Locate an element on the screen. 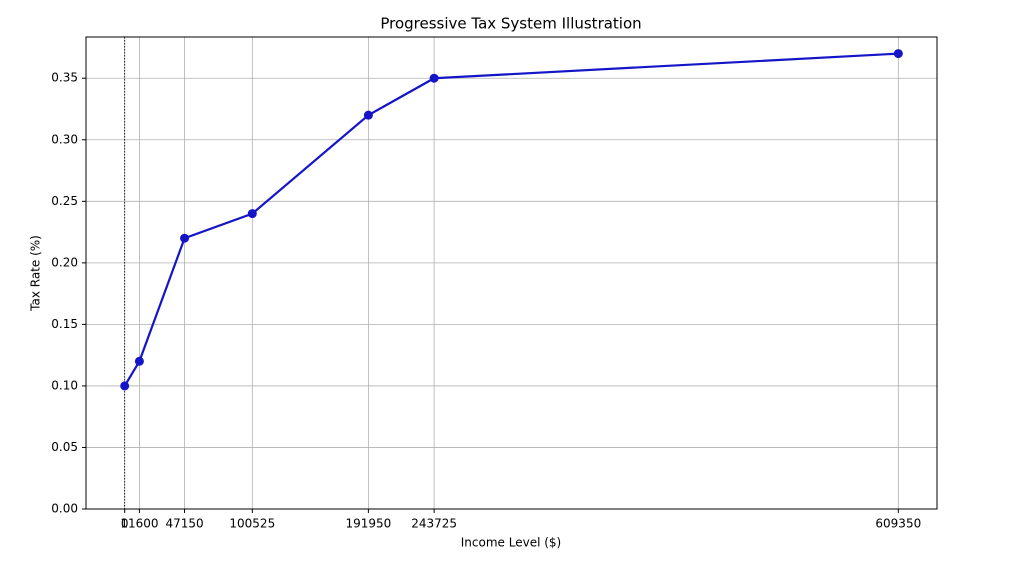 This screenshot has height=576, width=1024. y-tick-label: 0.25 is located at coordinates (64, 201).